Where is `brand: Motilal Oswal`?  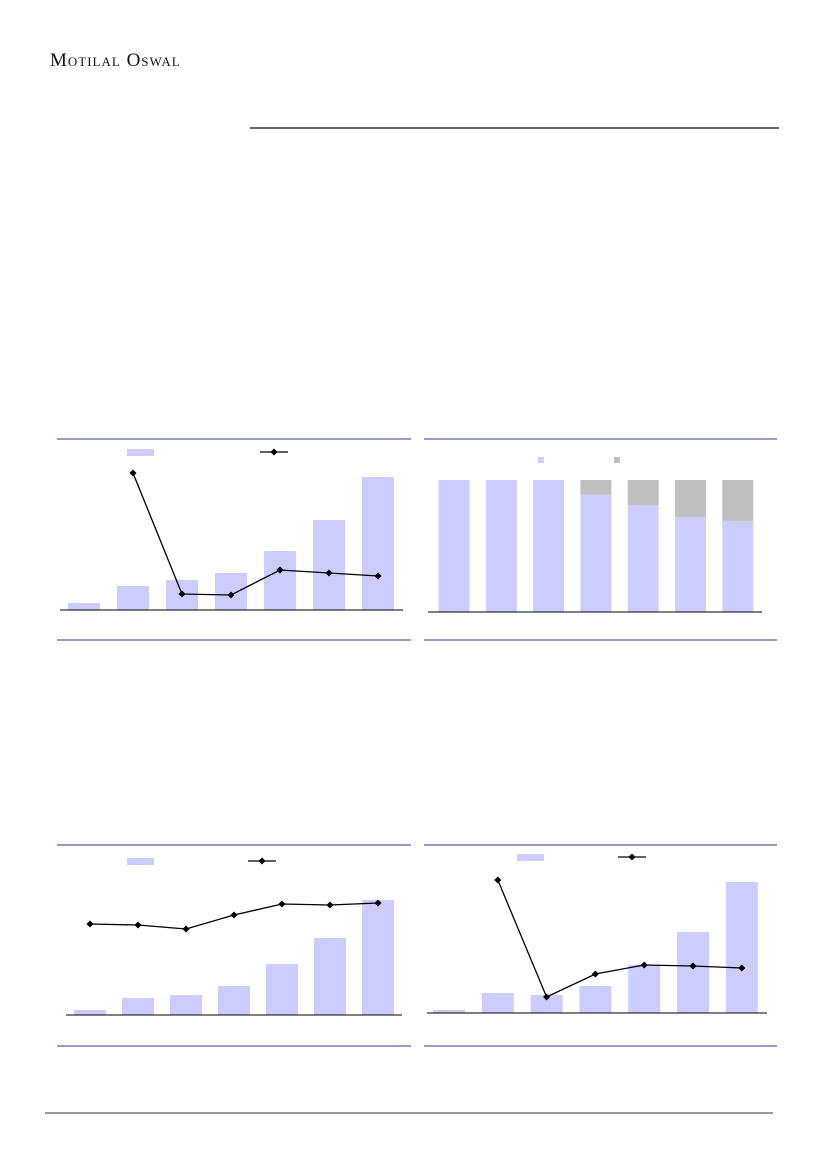 brand: Motilal Oswal is located at coordinates (115, 60).